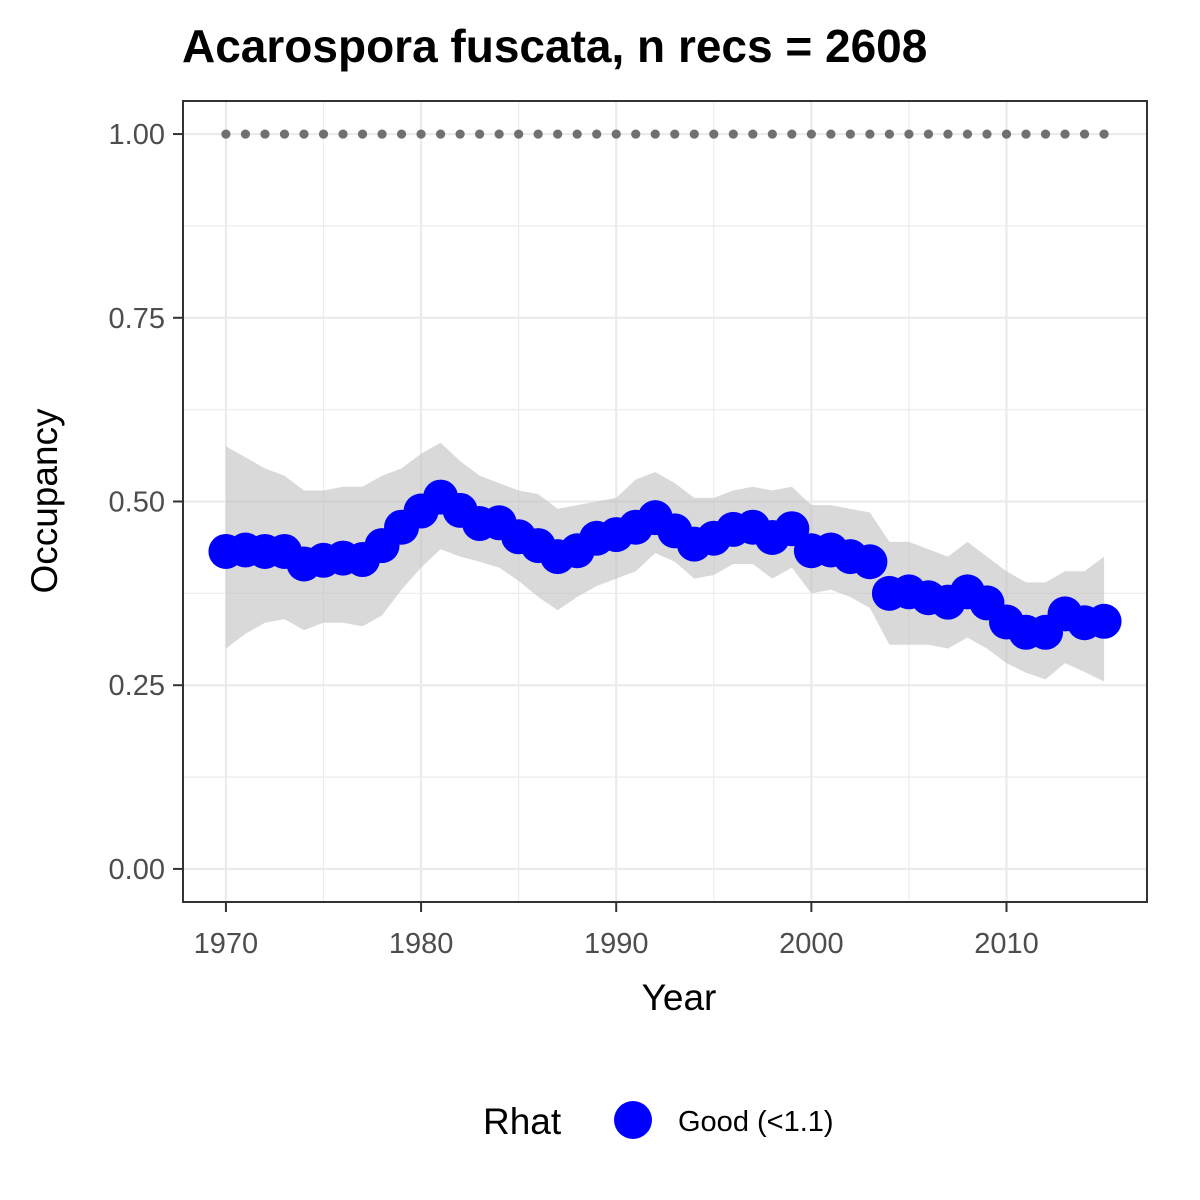 The image size is (1200, 1200). Describe the element at coordinates (137, 135) in the screenshot. I see `y-tick-label: 1.00` at that location.